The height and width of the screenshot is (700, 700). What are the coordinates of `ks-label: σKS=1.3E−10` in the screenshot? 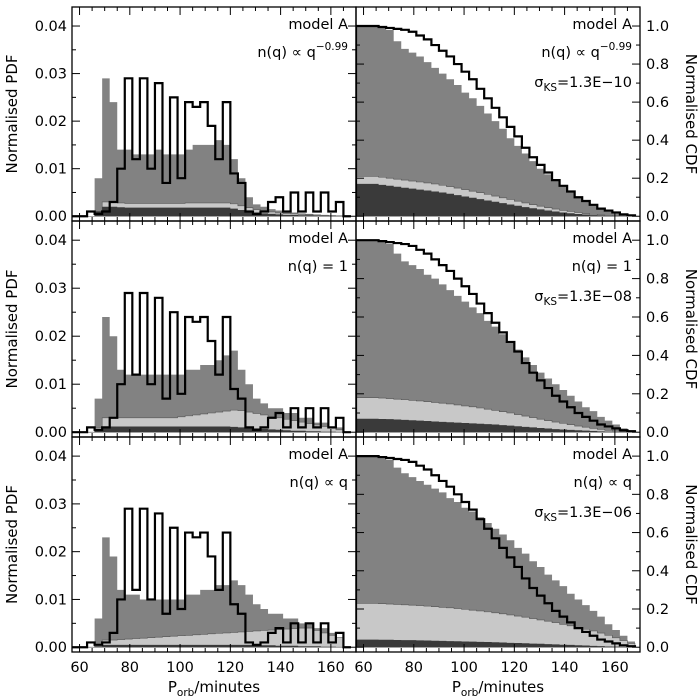 It's located at (583, 84).